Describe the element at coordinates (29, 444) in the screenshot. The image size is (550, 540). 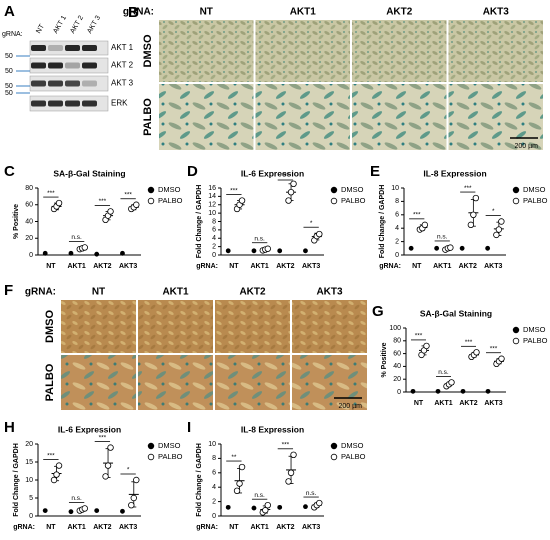
I see `y-tick-label: 20` at that location.